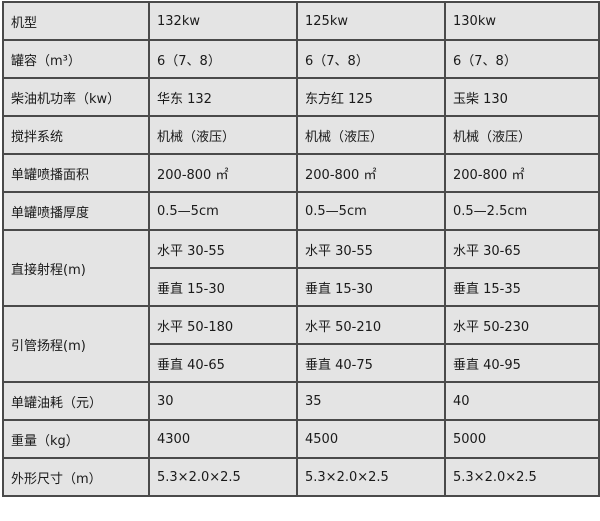 This screenshot has height=521, width=600. I want to click on row-label: 外形尺寸（m）, so click(76, 477).